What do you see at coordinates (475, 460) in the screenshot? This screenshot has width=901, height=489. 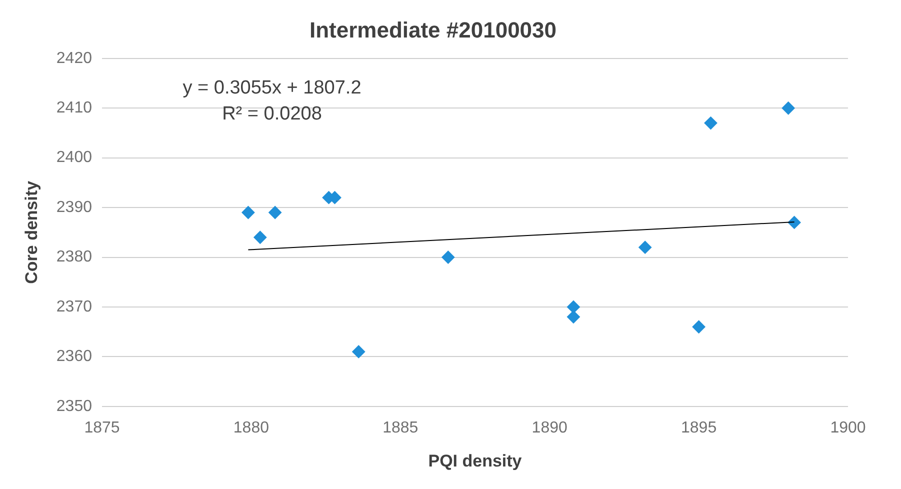 I see `x-axis-title: PQI density` at bounding box center [475, 460].